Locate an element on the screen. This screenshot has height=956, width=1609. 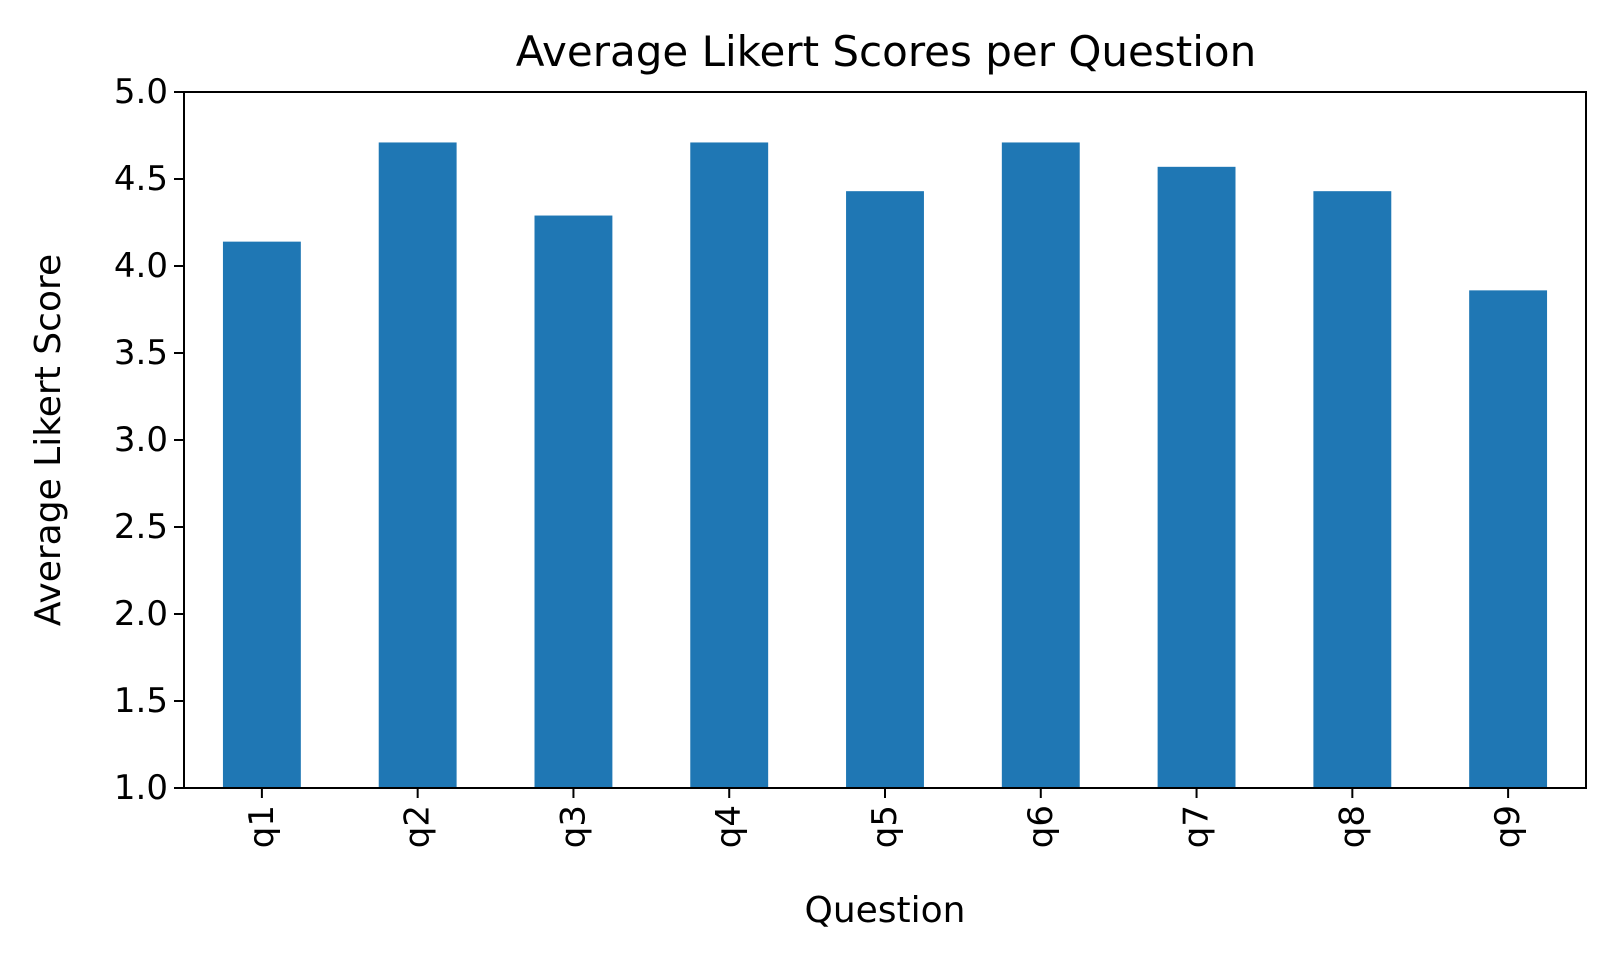
x-tick-label-q7: q7 is located at coordinates (1197, 826).